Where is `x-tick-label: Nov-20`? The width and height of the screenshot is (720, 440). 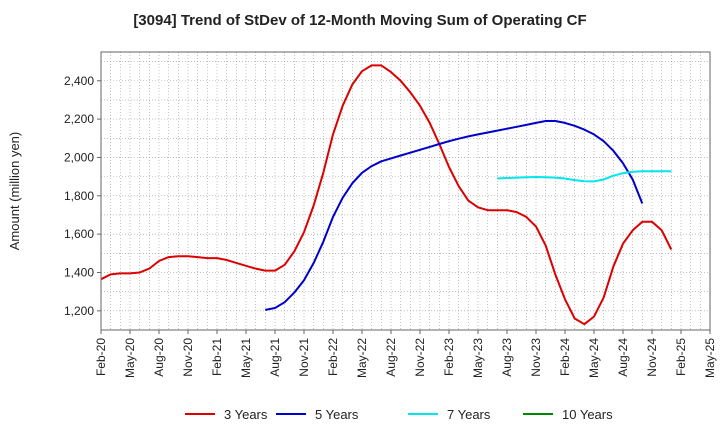
x-tick-label: Nov-20 is located at coordinates (188, 357).